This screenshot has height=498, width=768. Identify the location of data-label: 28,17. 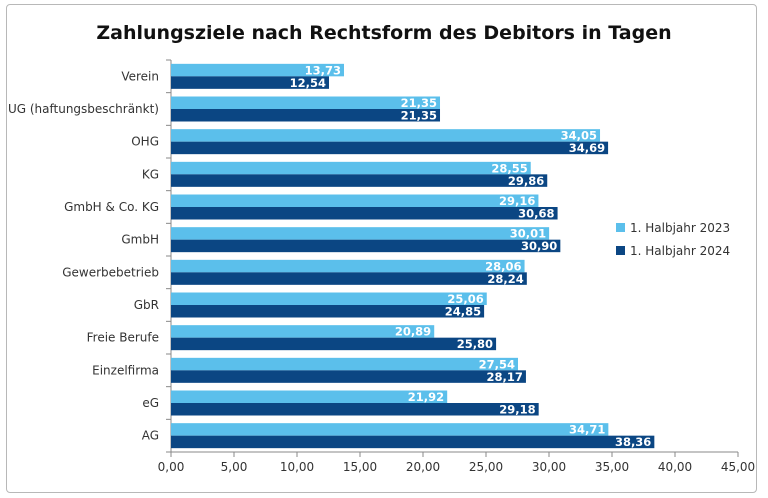
(505, 377).